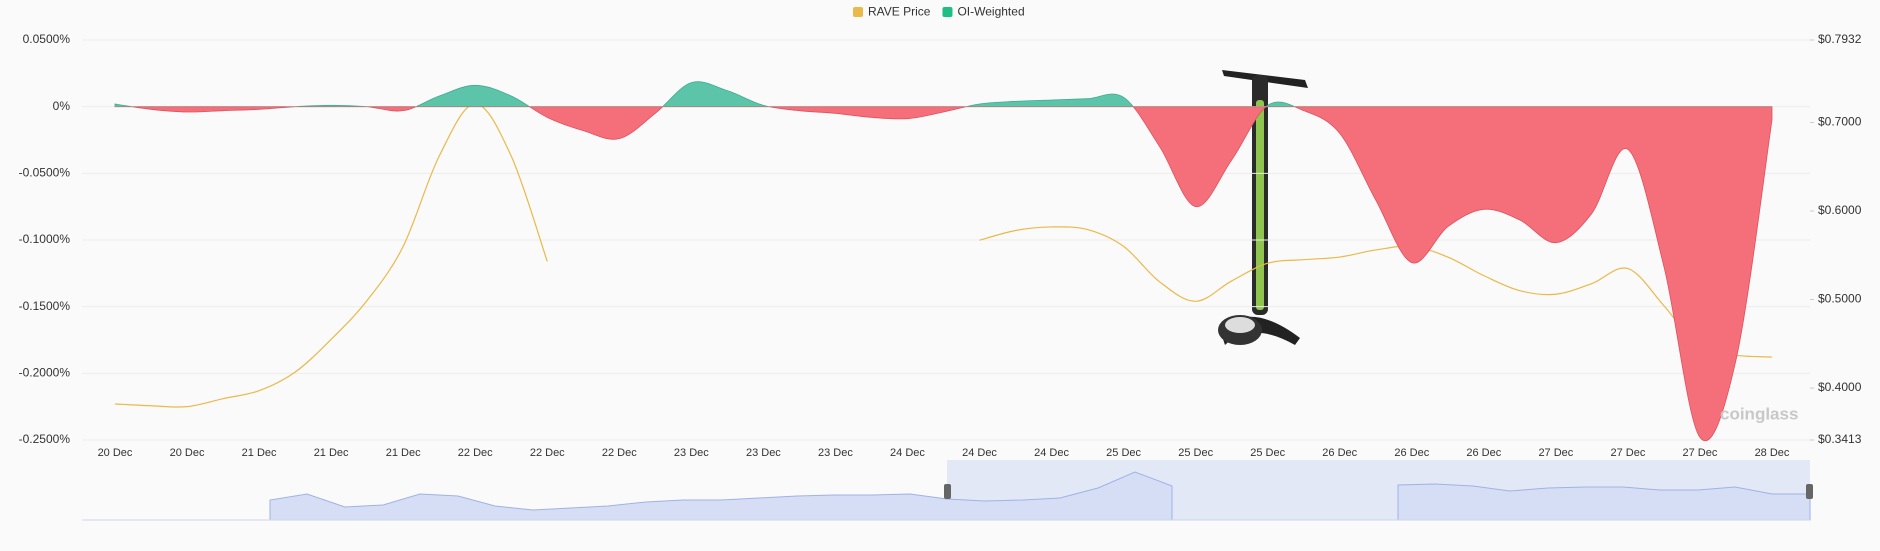 The width and height of the screenshot is (1880, 551). I want to click on y2-tick-label: $0.6000, so click(1840, 210).